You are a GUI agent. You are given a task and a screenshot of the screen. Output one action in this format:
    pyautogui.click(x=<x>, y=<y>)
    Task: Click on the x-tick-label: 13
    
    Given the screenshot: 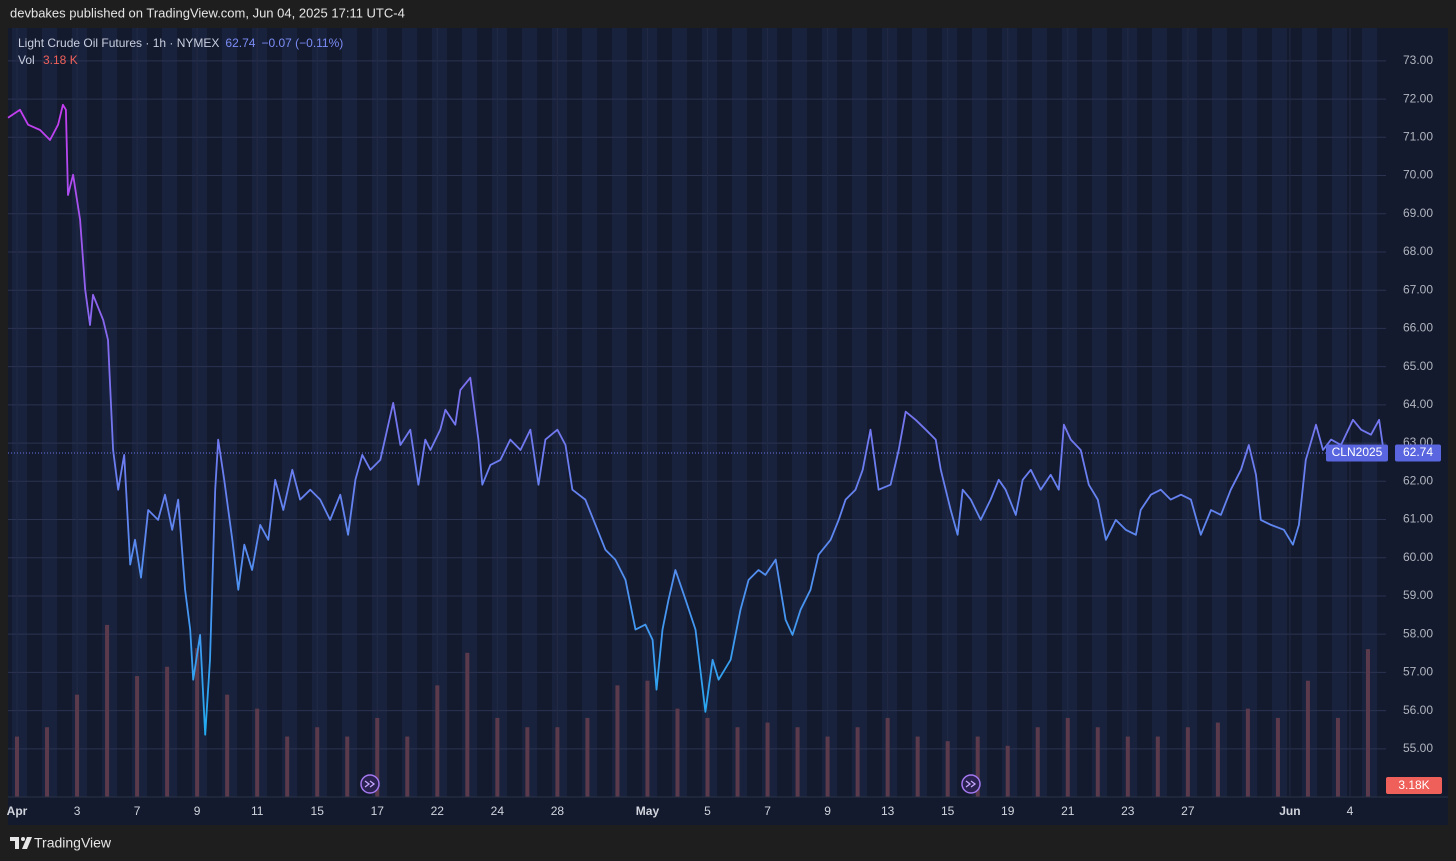 What is the action you would take?
    pyautogui.click(x=888, y=811)
    